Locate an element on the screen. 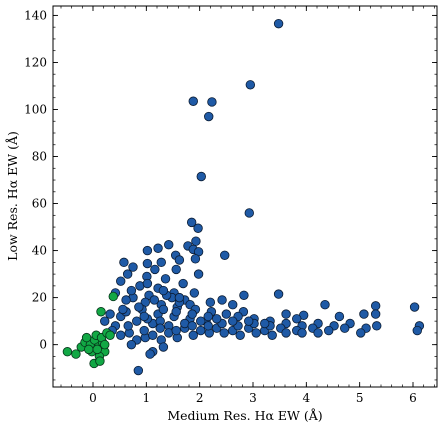  x-tick-label: 0 is located at coordinates (93, 398).